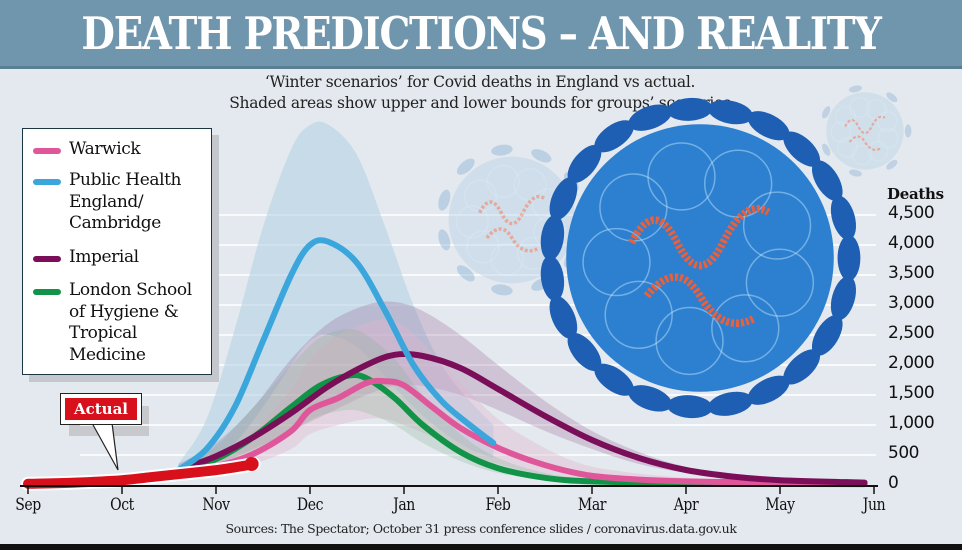 This screenshot has width=962, height=550. What do you see at coordinates (125, 201) in the screenshot?
I see `legend-label: Public Health England/ Cambridge` at bounding box center [125, 201].